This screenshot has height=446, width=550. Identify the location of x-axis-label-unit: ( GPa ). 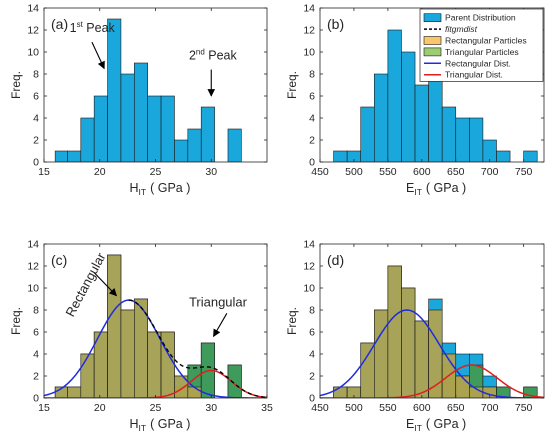
(446, 424).